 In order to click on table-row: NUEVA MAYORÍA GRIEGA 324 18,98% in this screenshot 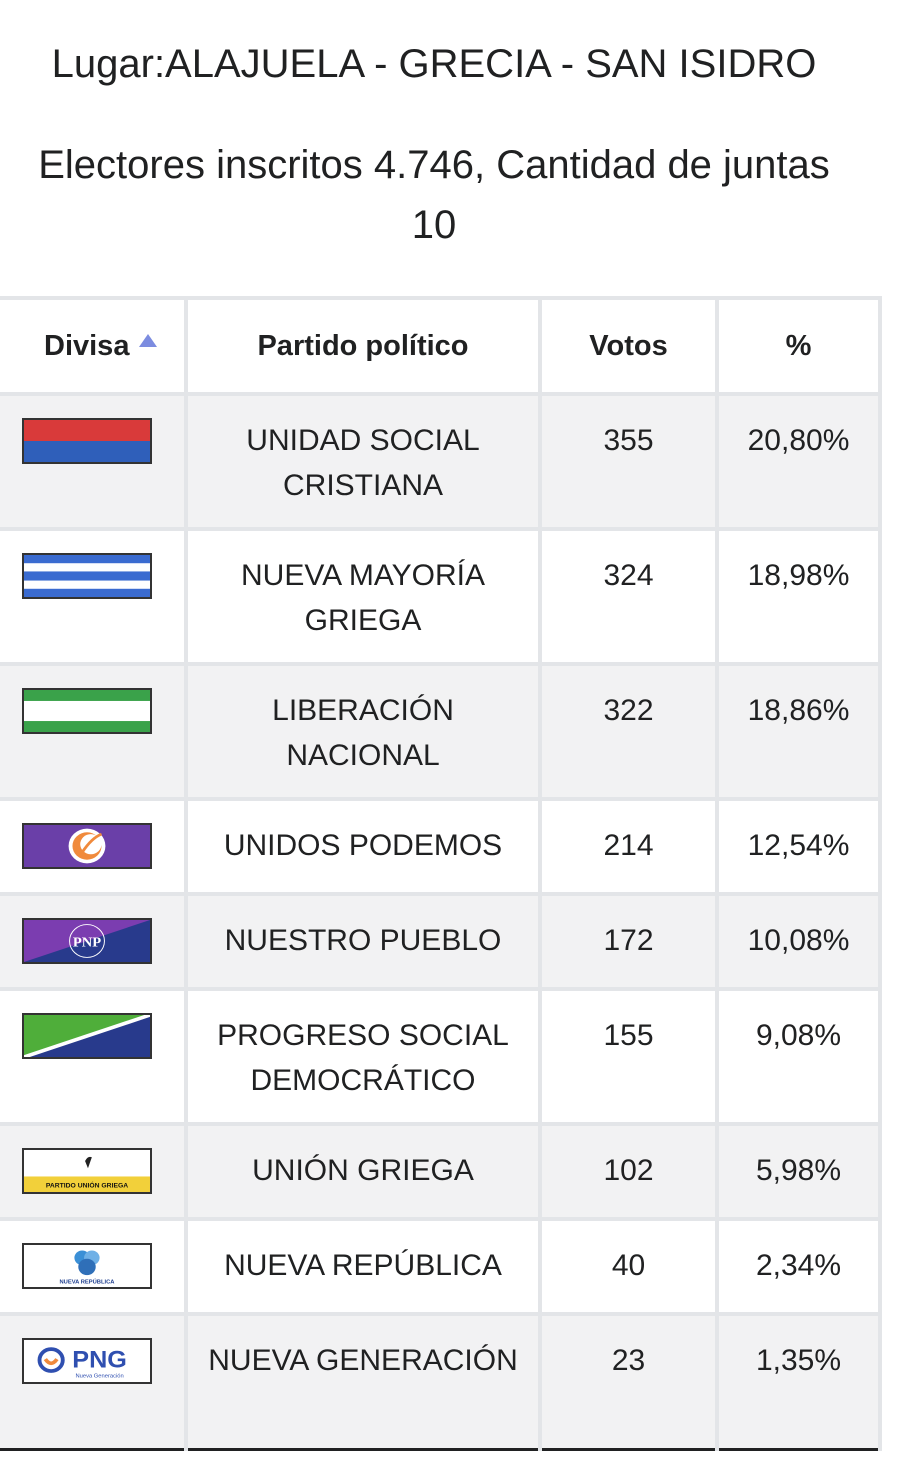, I will do `click(441, 596)`.